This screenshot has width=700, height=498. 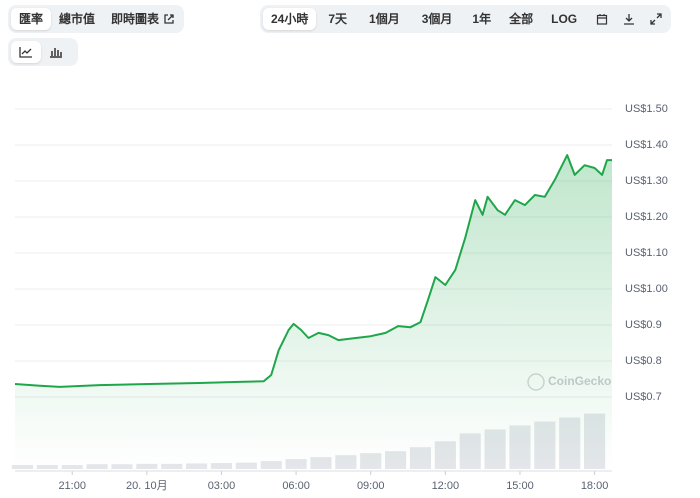 I want to click on log-toggle: LOG, so click(x=564, y=19).